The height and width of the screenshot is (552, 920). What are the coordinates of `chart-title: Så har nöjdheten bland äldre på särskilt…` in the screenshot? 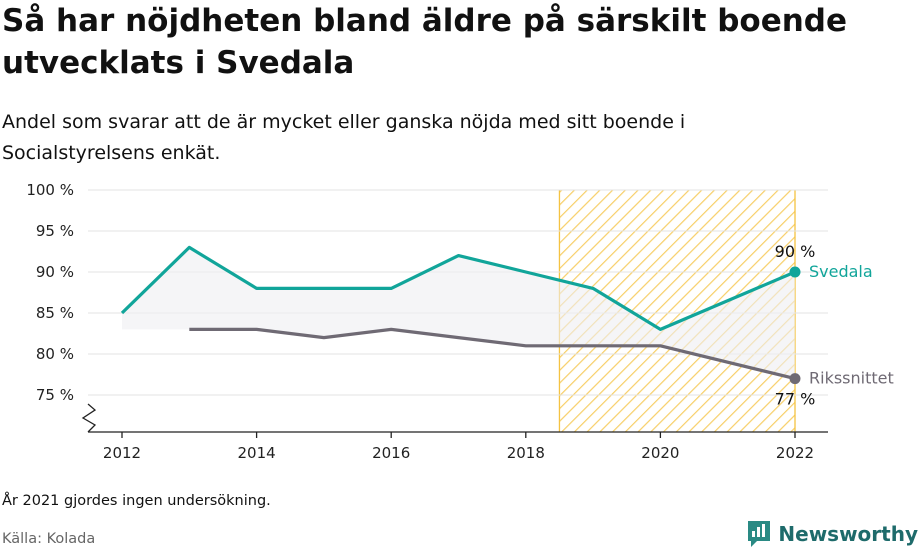 It's located at (425, 42).